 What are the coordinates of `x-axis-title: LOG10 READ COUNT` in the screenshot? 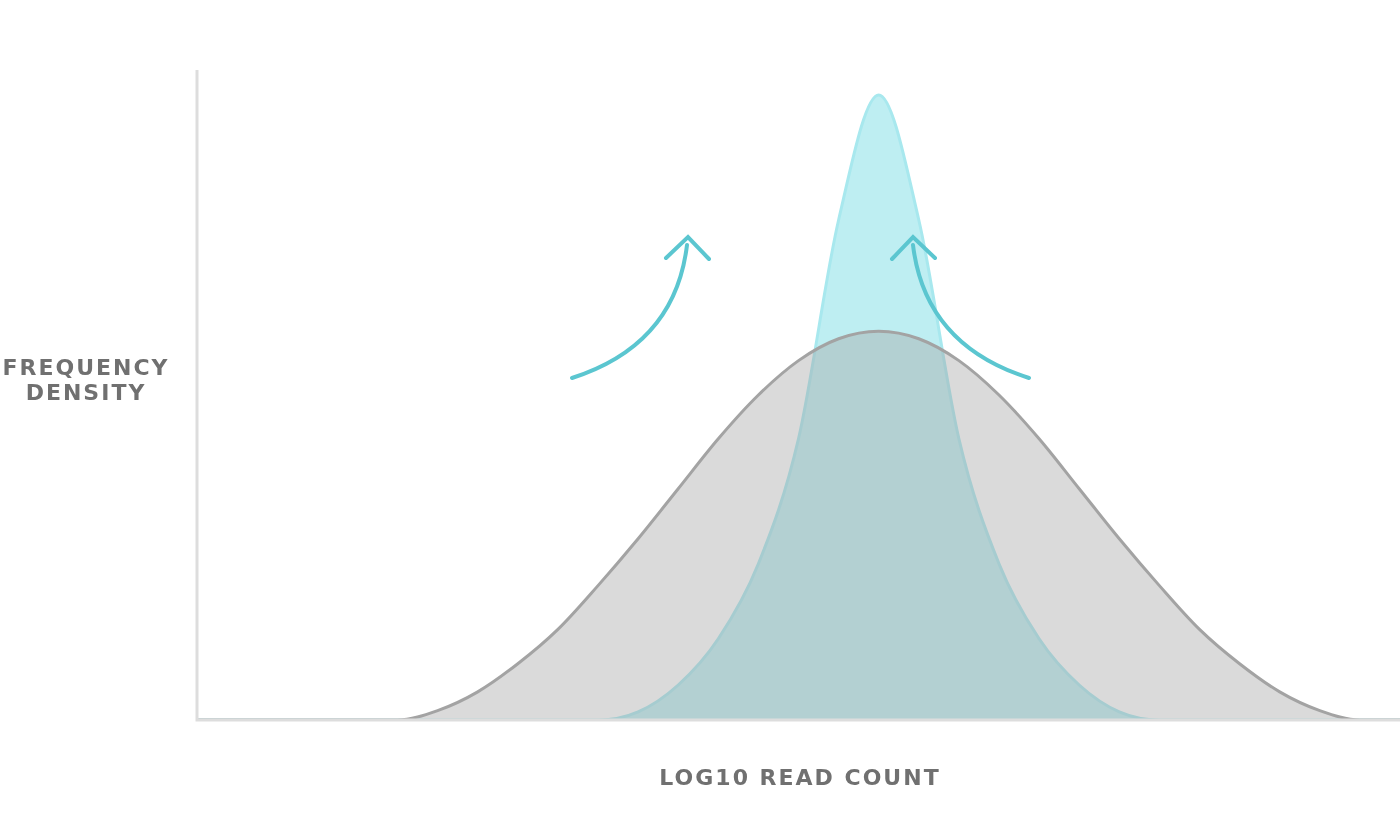 It's located at (800, 777).